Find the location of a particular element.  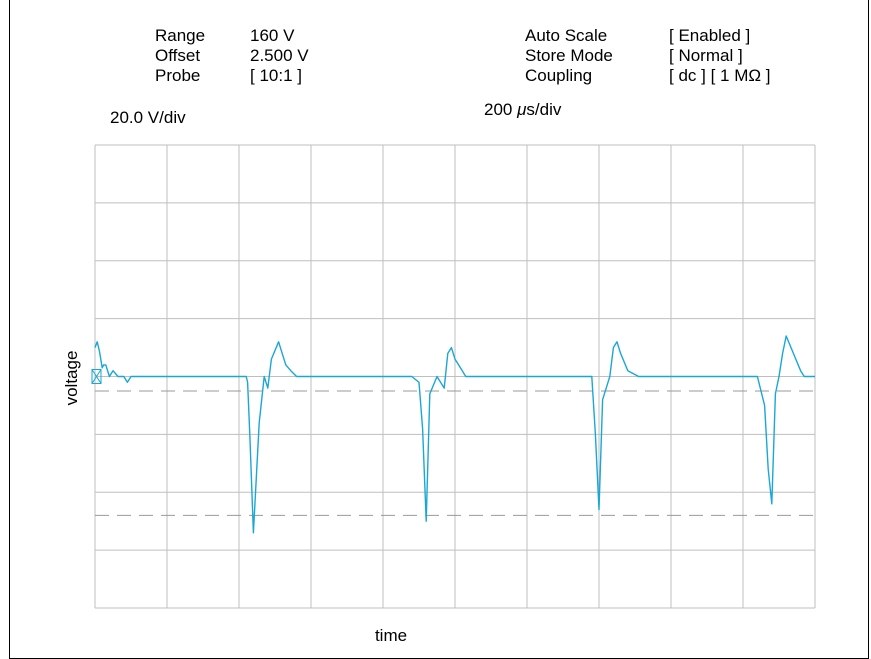

x-axis-label: time is located at coordinates (391, 635).